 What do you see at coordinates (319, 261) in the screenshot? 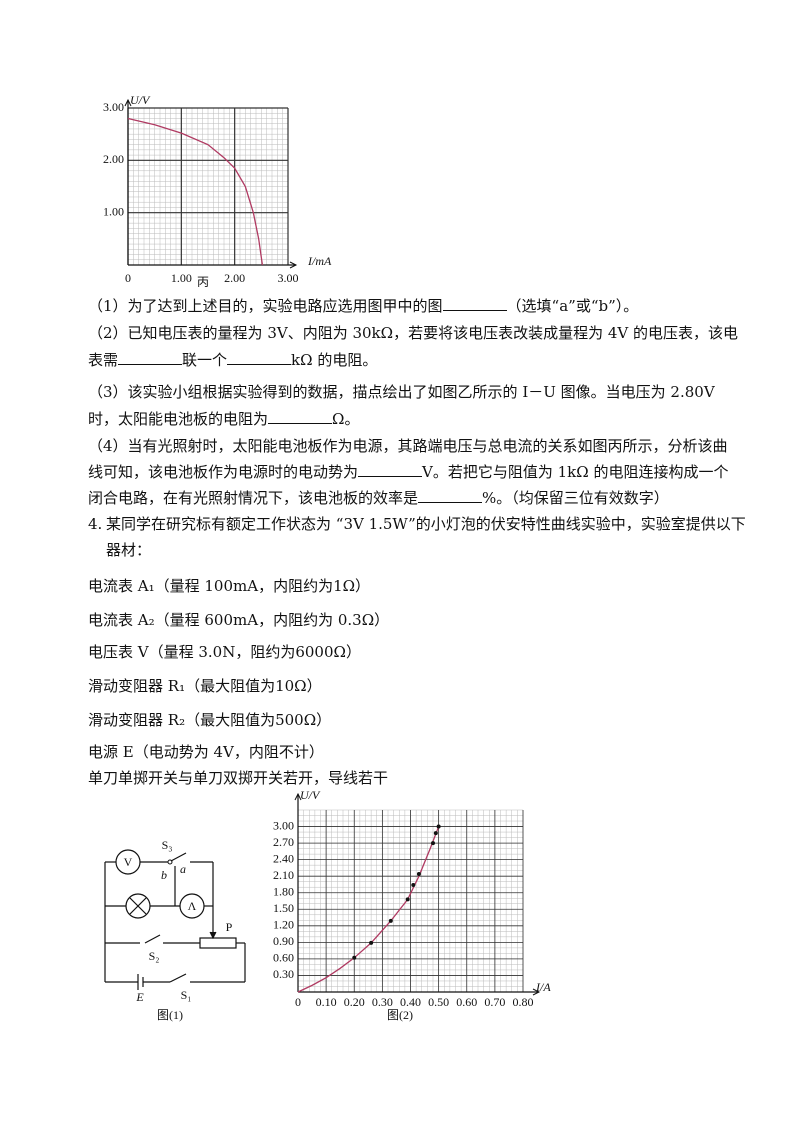
I see `x-axis-label: I/mA` at bounding box center [319, 261].